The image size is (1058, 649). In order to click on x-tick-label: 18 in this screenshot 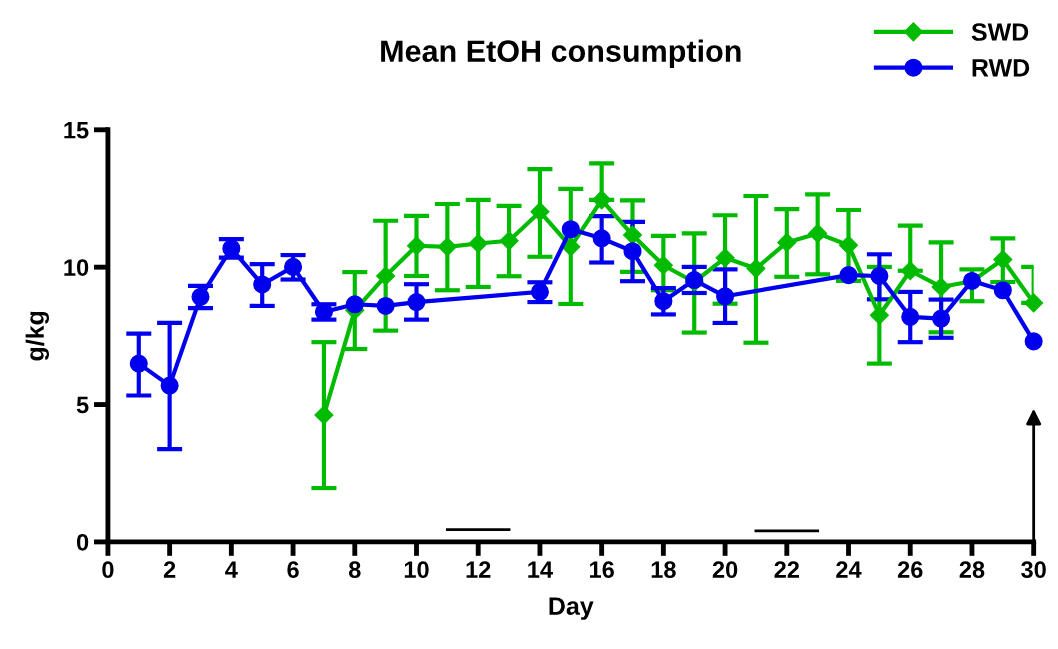, I will do `click(663, 570)`.